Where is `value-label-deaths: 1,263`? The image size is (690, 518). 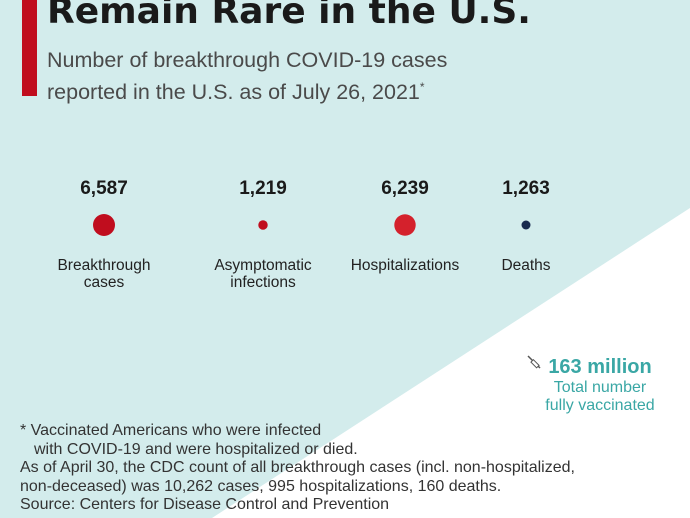 value-label-deaths: 1,263 is located at coordinates (526, 188).